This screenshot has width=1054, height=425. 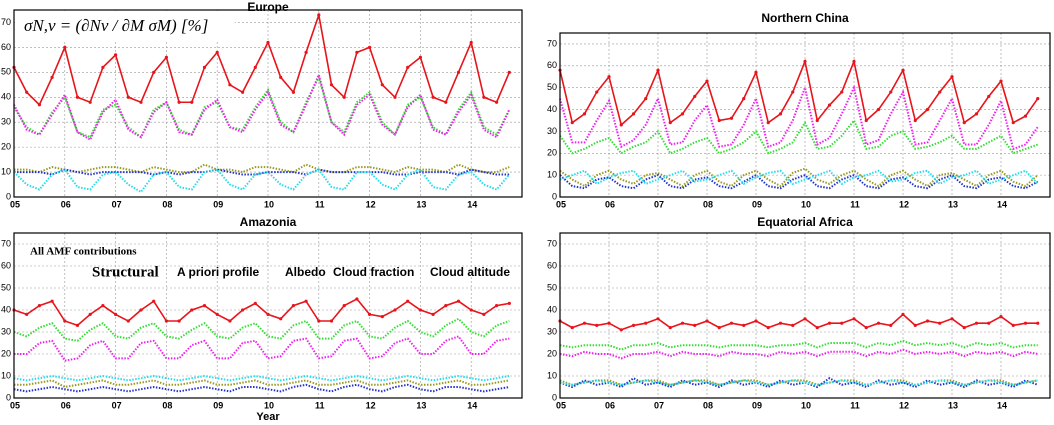 I want to click on legend-entry: Albedo, so click(x=305, y=272).